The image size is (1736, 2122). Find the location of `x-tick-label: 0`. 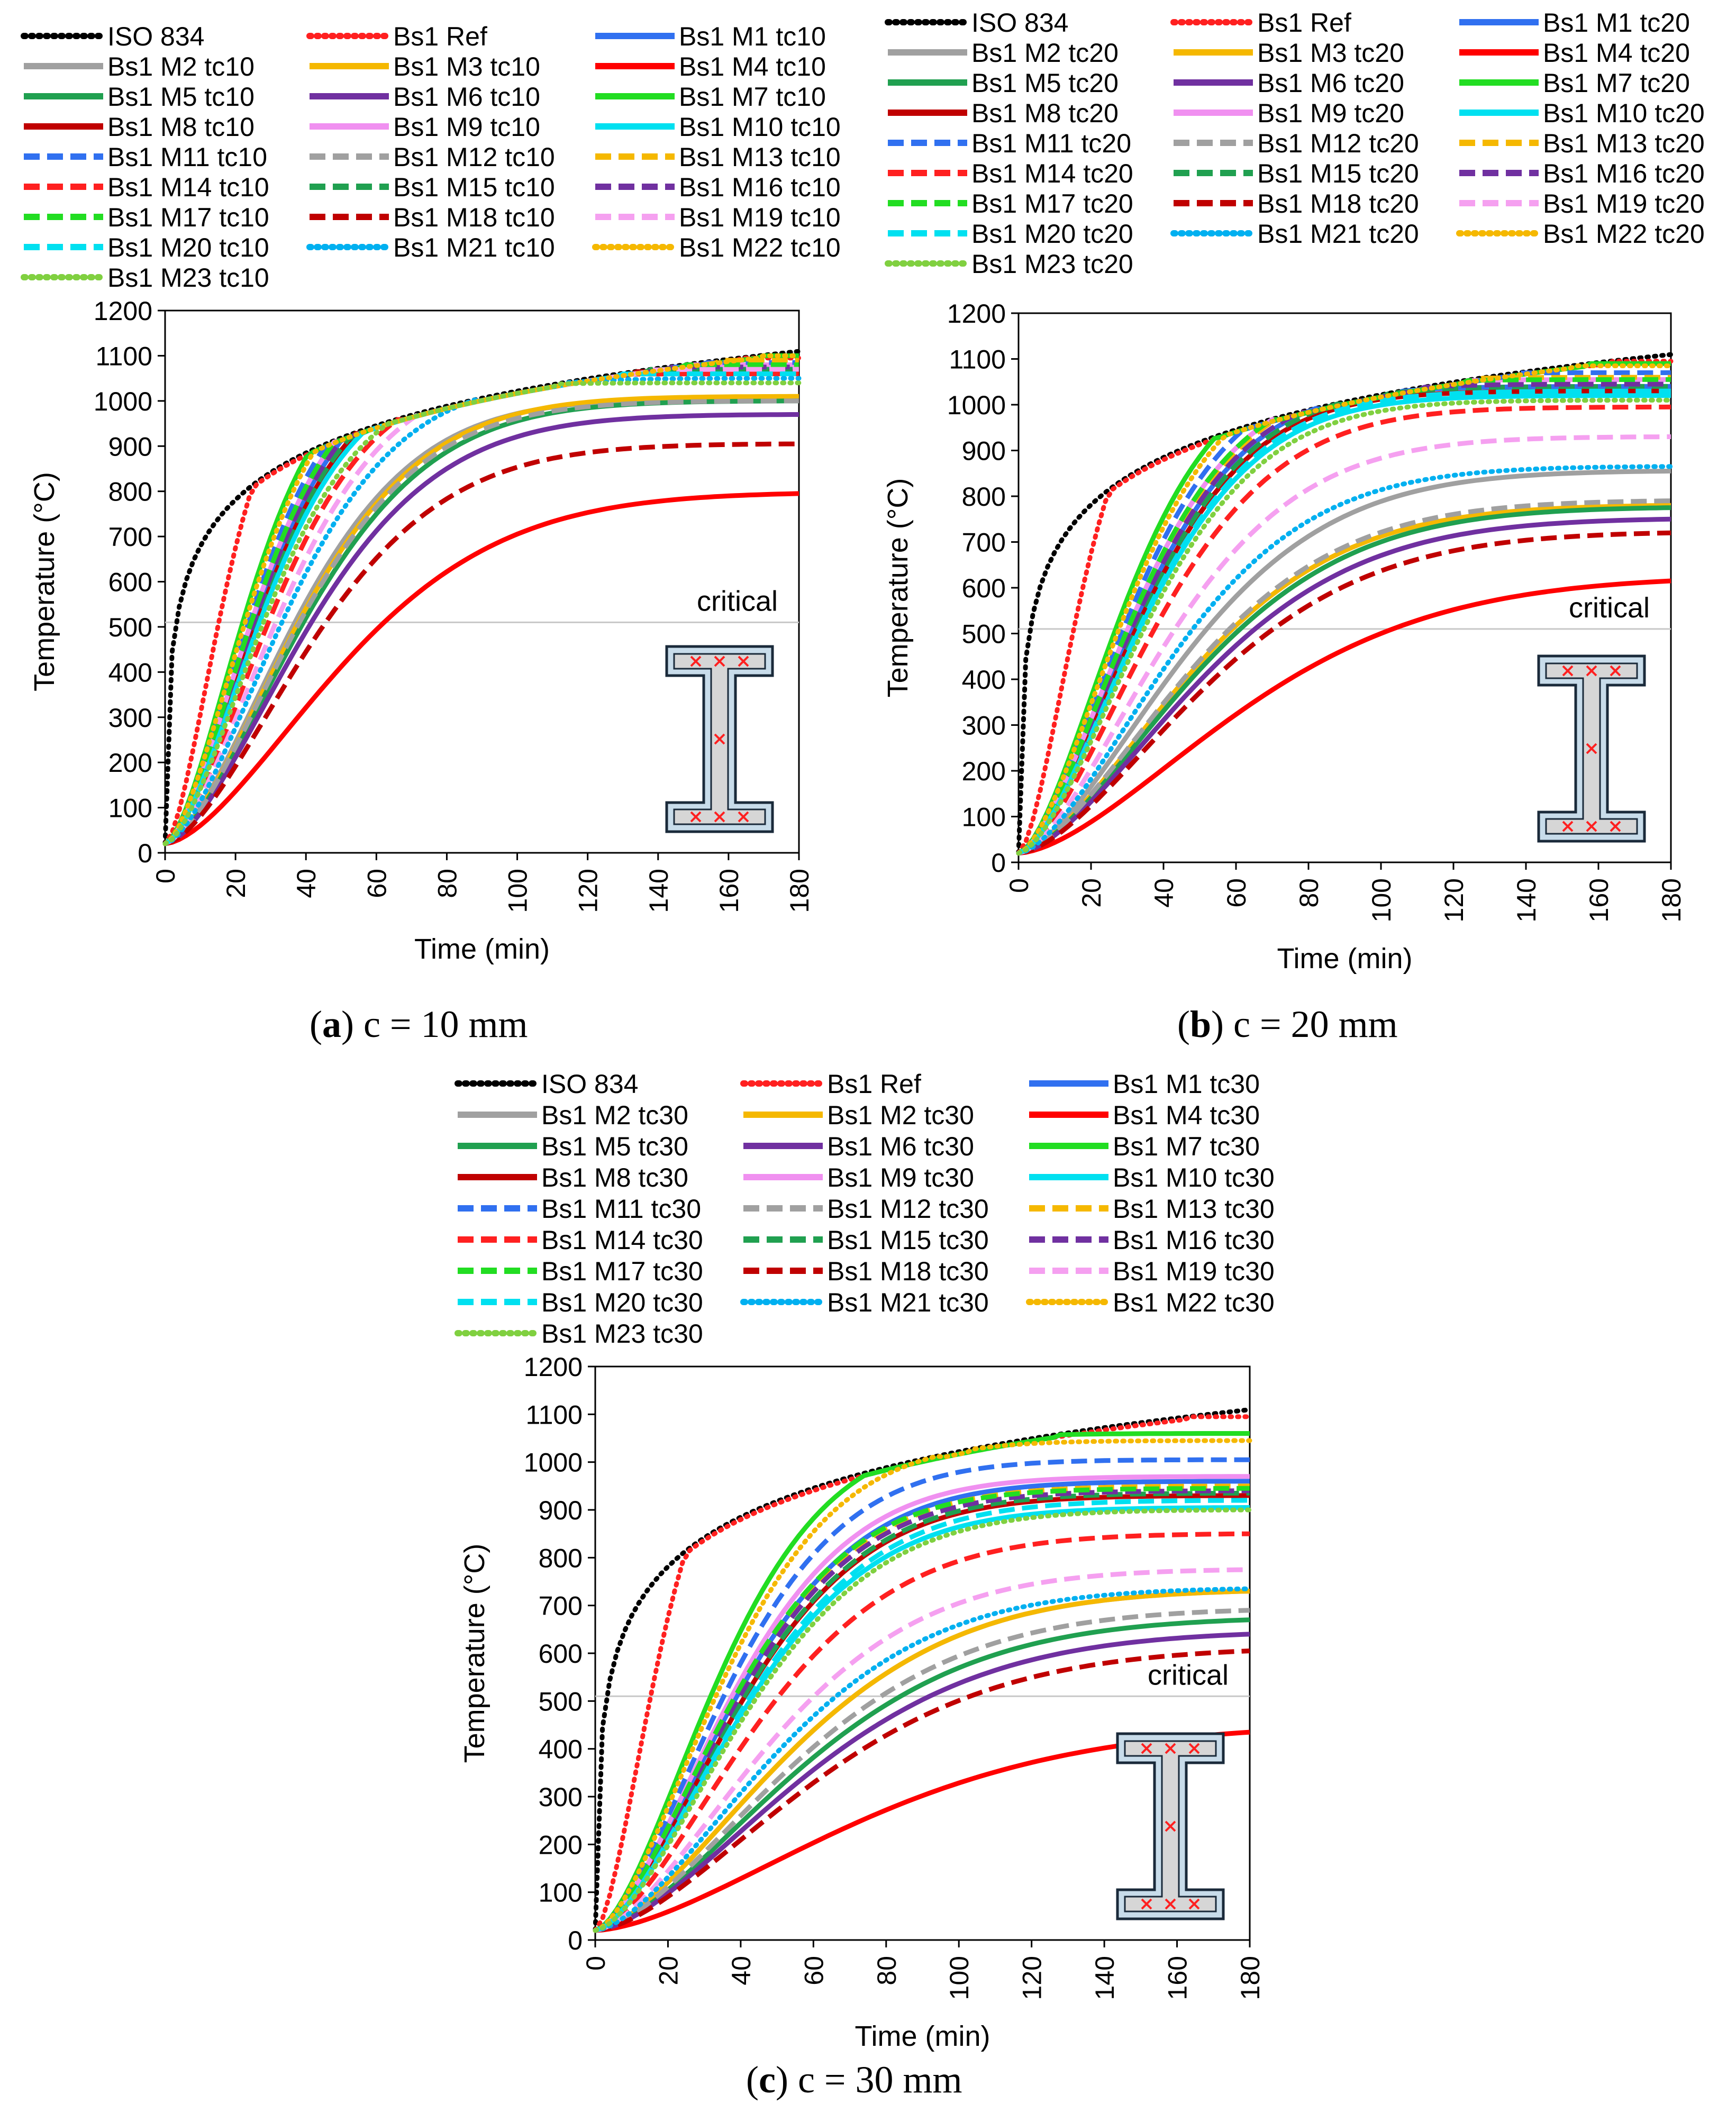

x-tick-label: 0 is located at coordinates (1019, 885).